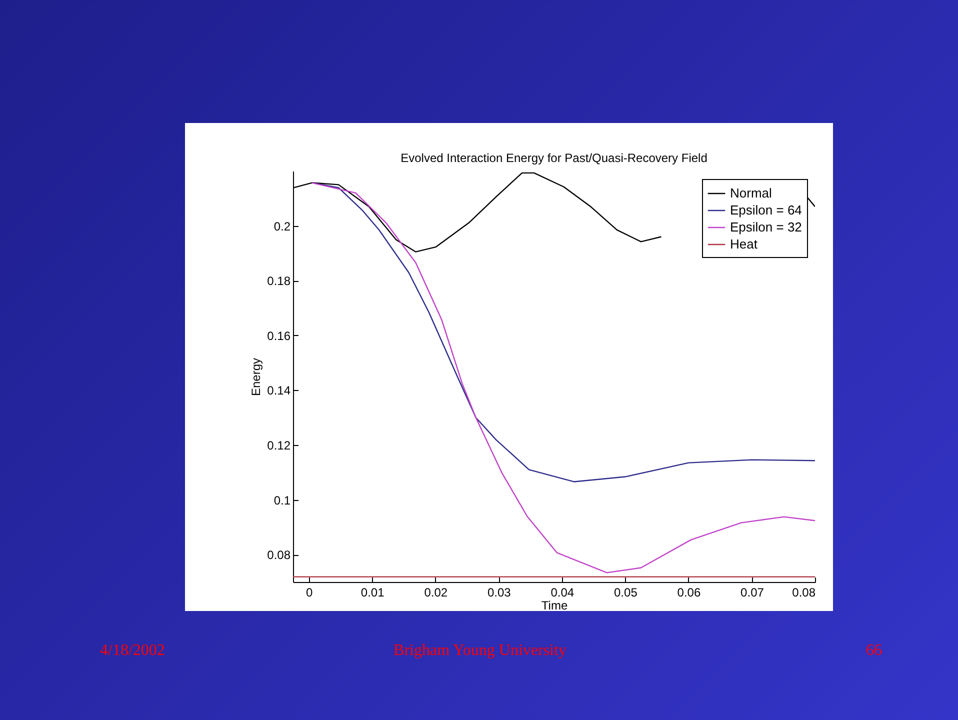 The height and width of the screenshot is (720, 958). I want to click on y-tick-label: 0.12, so click(279, 445).